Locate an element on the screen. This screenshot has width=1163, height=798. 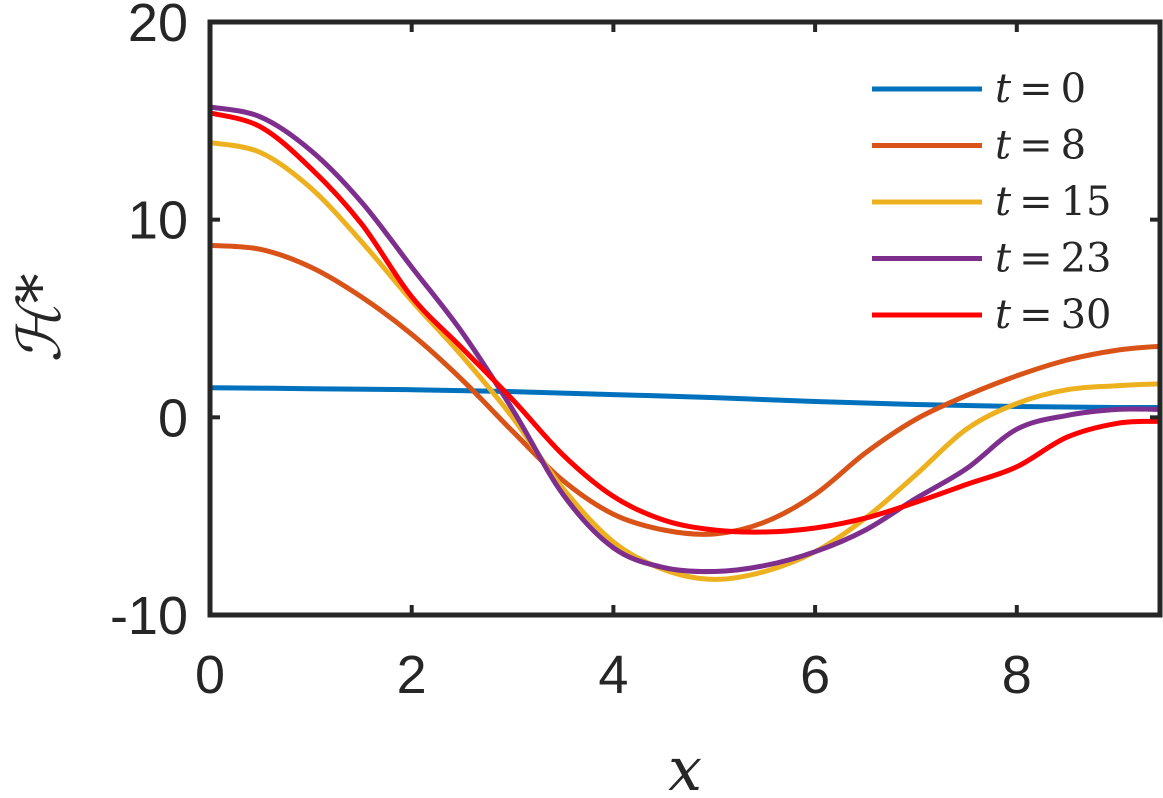
y-tick-label: 20 is located at coordinates (158, 26).